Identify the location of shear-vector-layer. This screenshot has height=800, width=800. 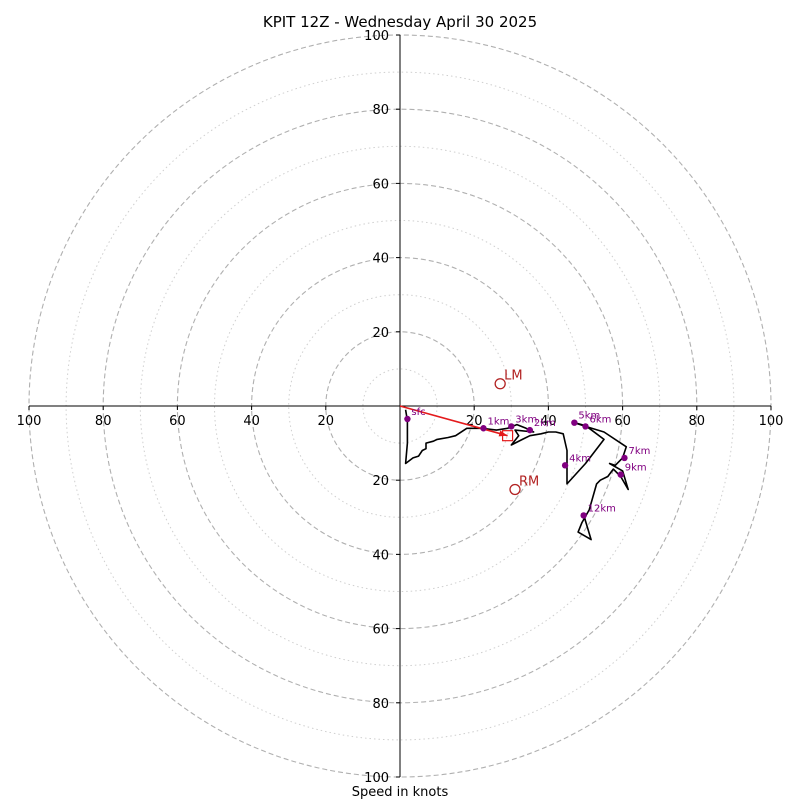
(456, 423).